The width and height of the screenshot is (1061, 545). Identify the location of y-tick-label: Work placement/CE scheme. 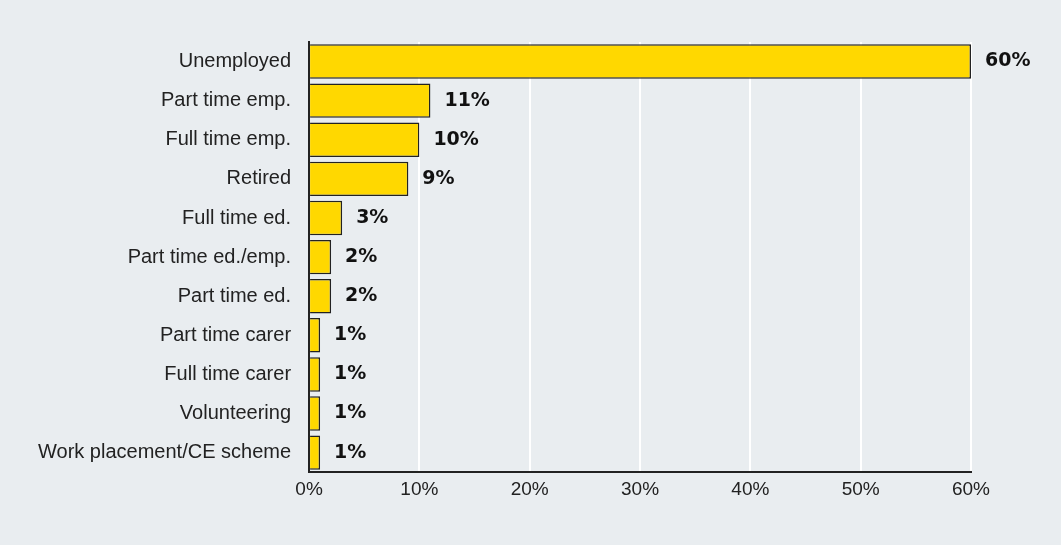
(164, 451).